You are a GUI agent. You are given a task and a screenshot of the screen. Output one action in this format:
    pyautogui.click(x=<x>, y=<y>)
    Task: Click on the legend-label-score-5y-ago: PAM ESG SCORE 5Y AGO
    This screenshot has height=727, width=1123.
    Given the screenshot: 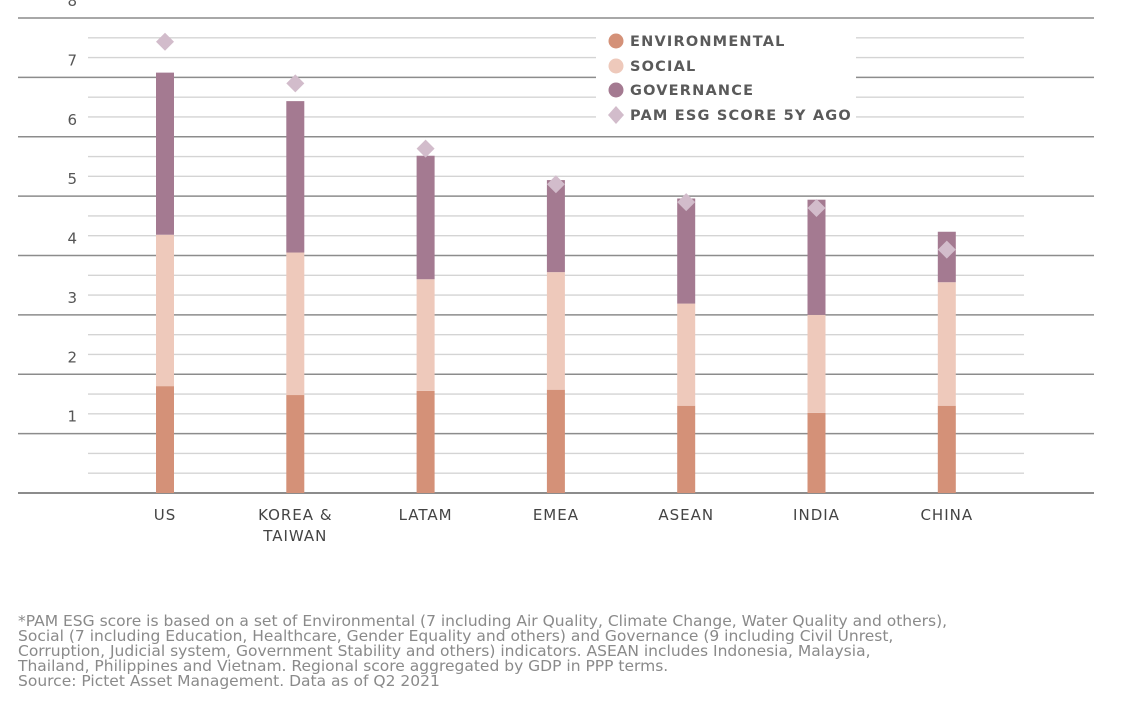 What is the action you would take?
    pyautogui.click(x=741, y=116)
    